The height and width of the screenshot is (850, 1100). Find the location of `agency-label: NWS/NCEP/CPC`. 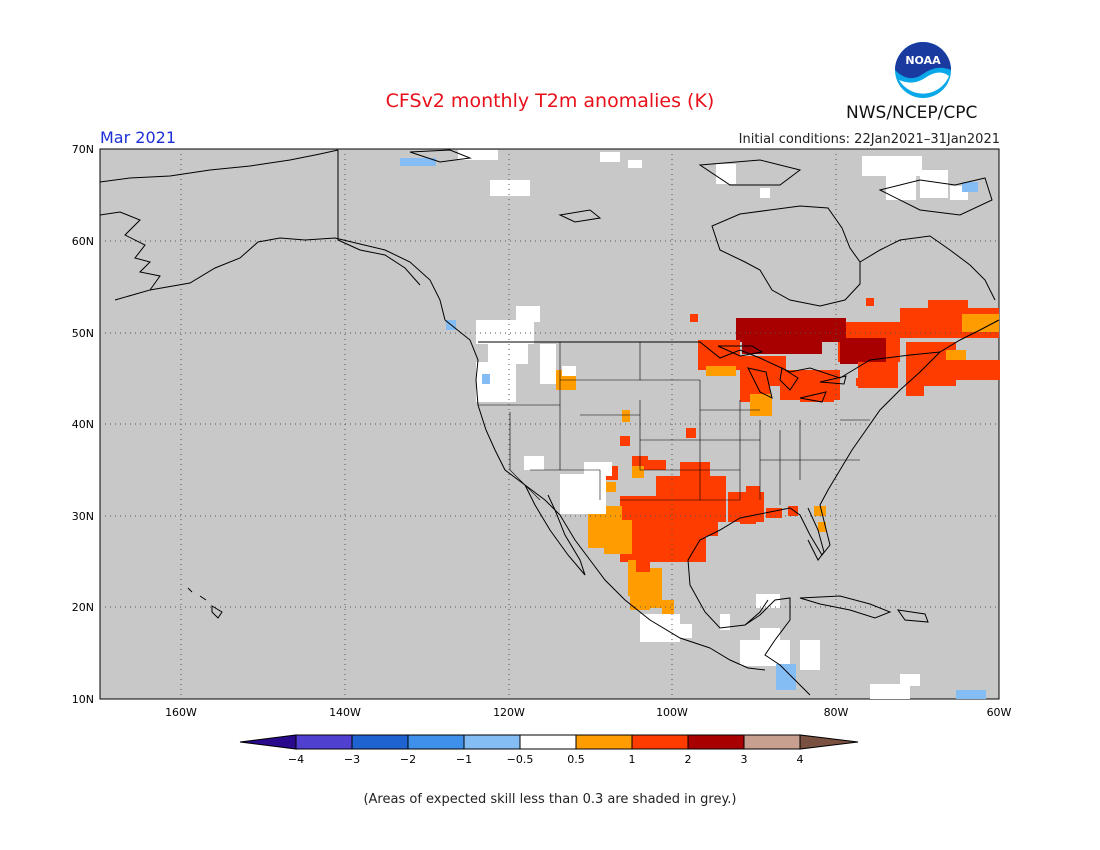

agency-label: NWS/NCEP/CPC is located at coordinates (912, 113).